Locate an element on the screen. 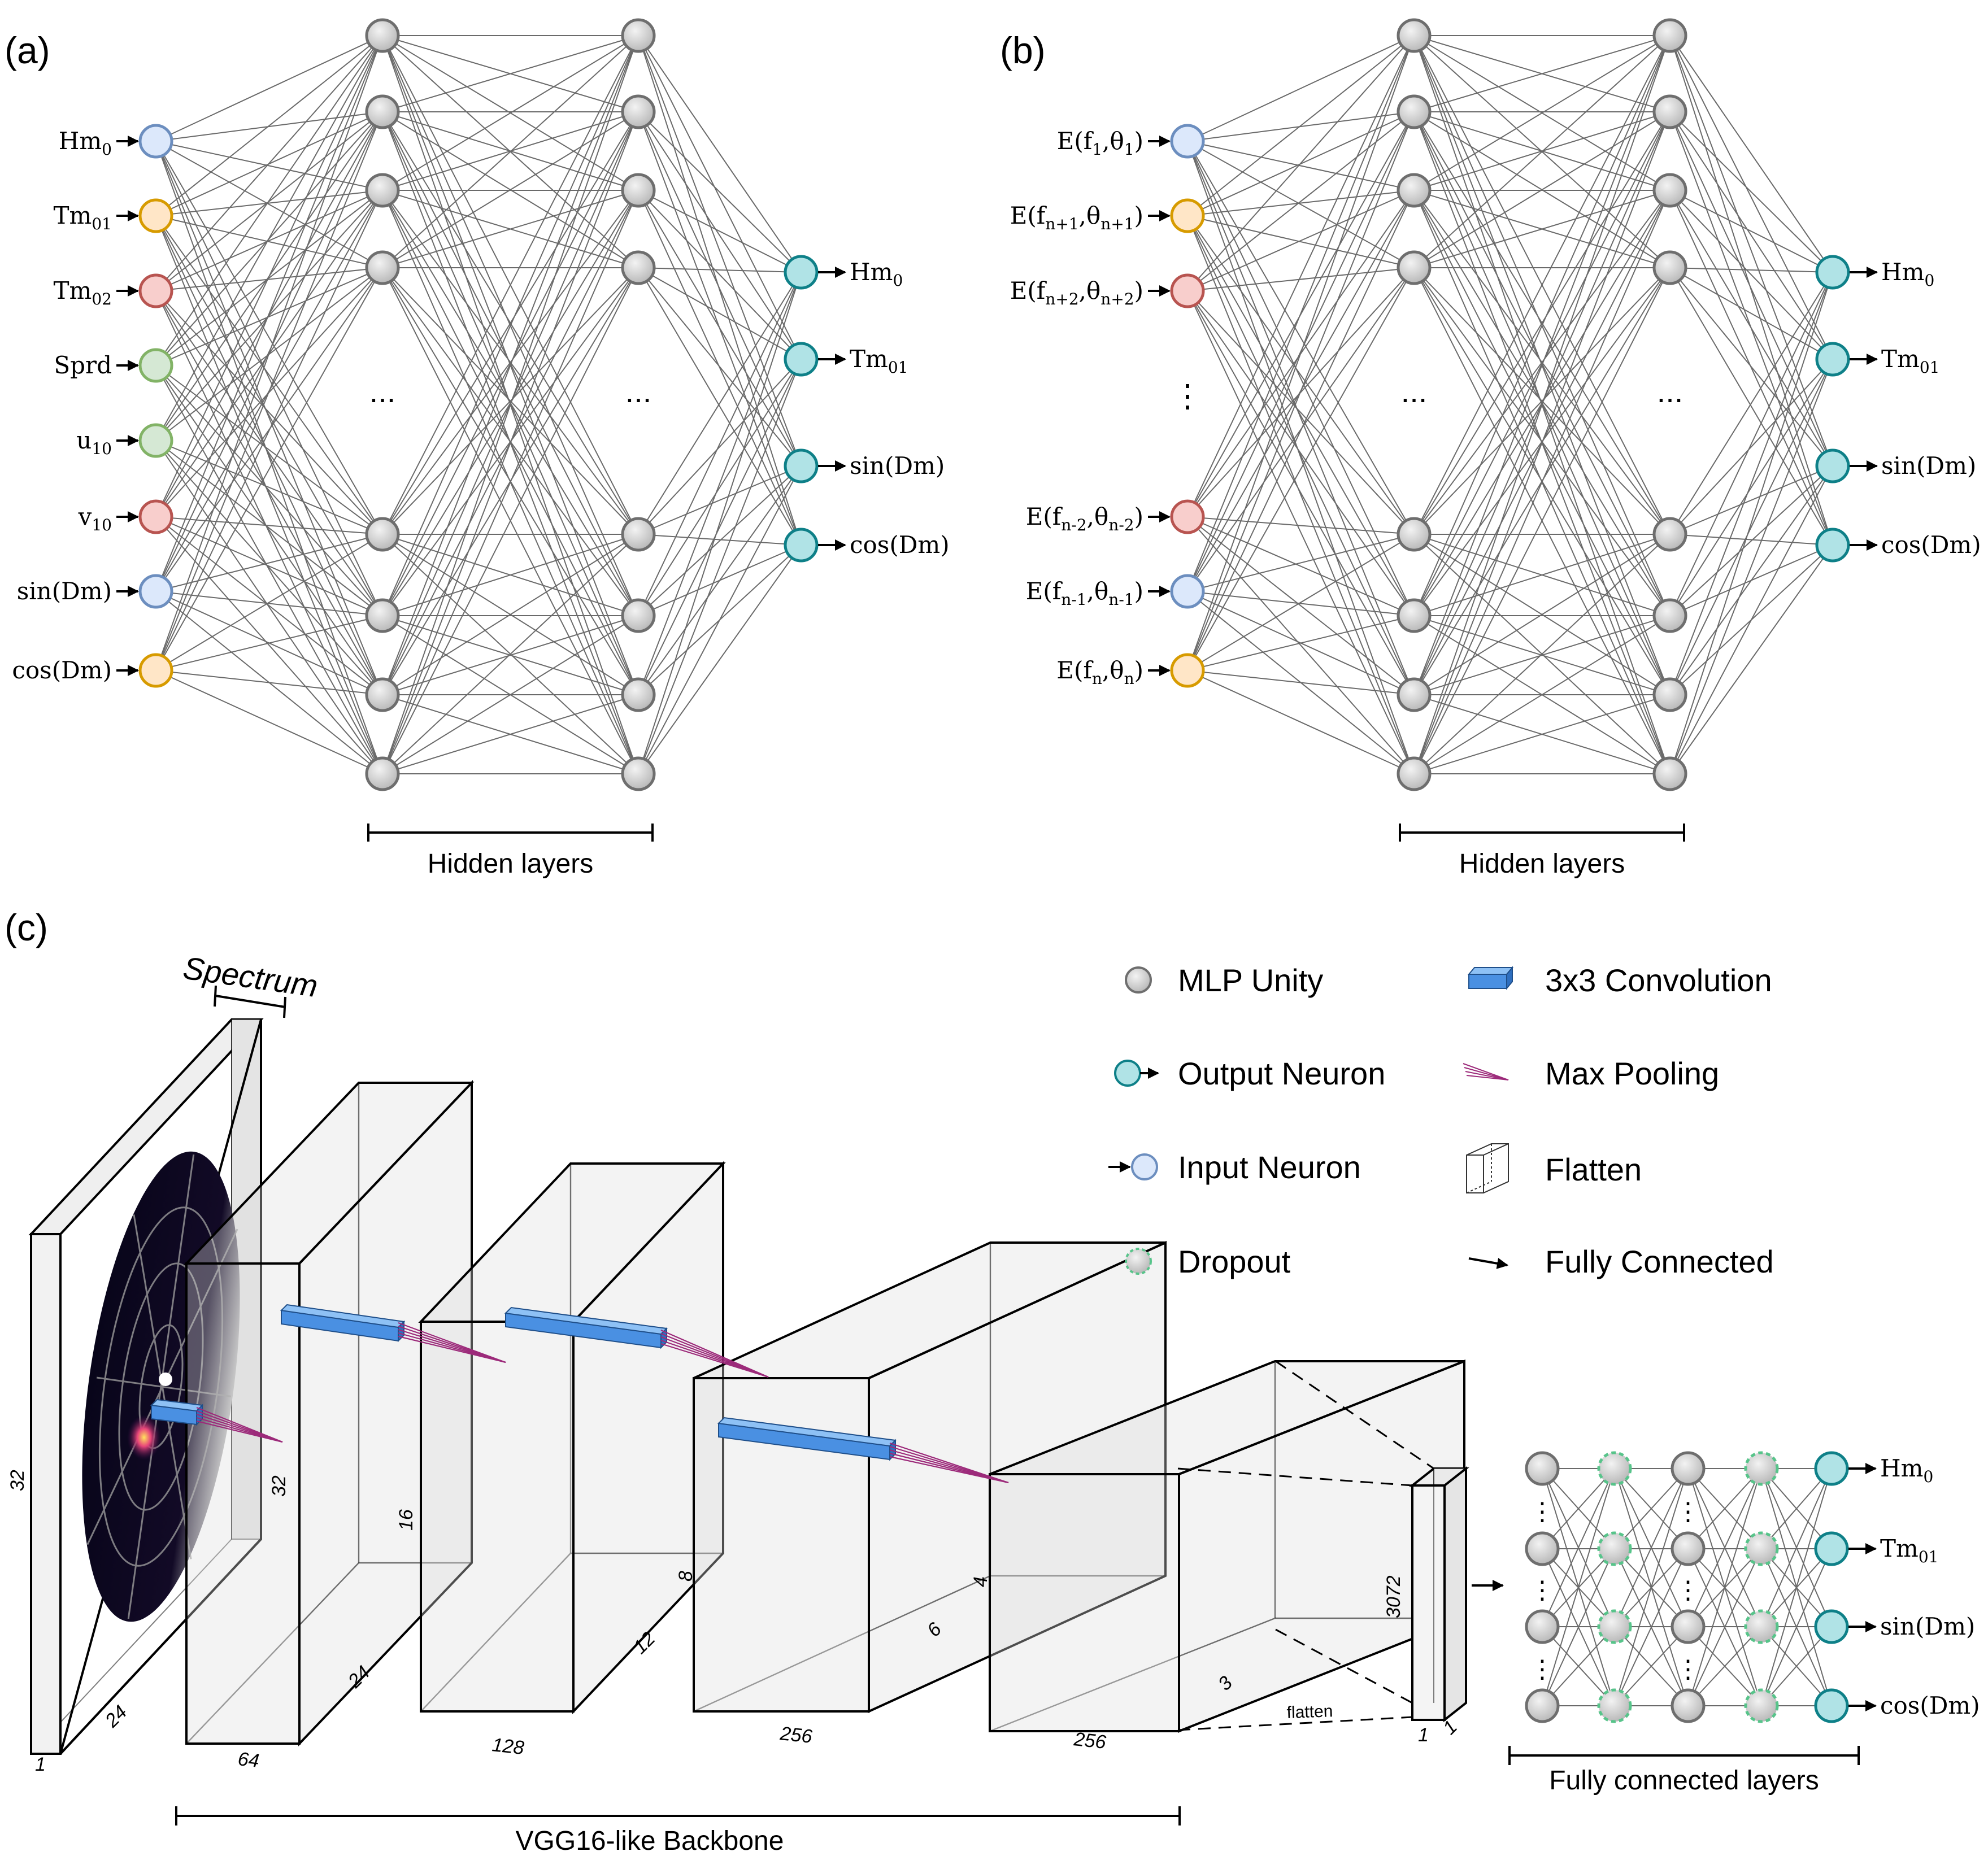  edge-in0-h1n6 is located at coordinates (269, 418).